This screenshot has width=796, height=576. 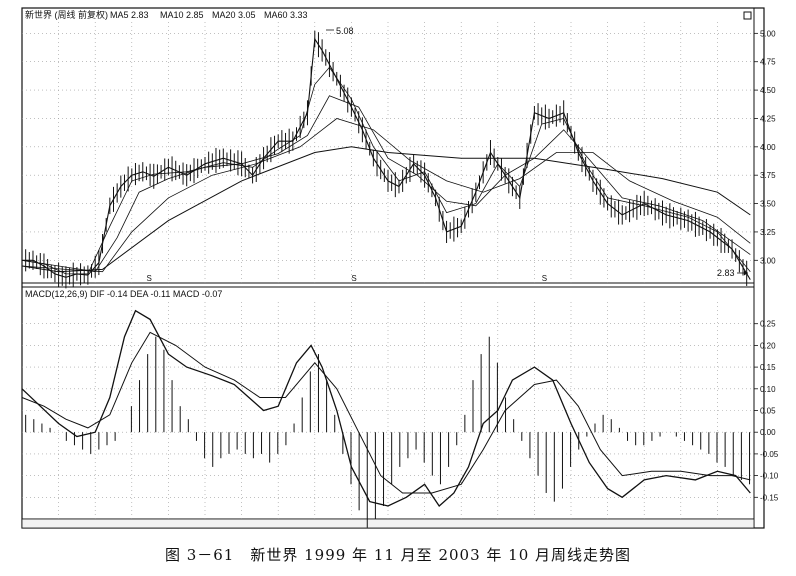 I want to click on window-restore-icon, so click(x=747, y=15).